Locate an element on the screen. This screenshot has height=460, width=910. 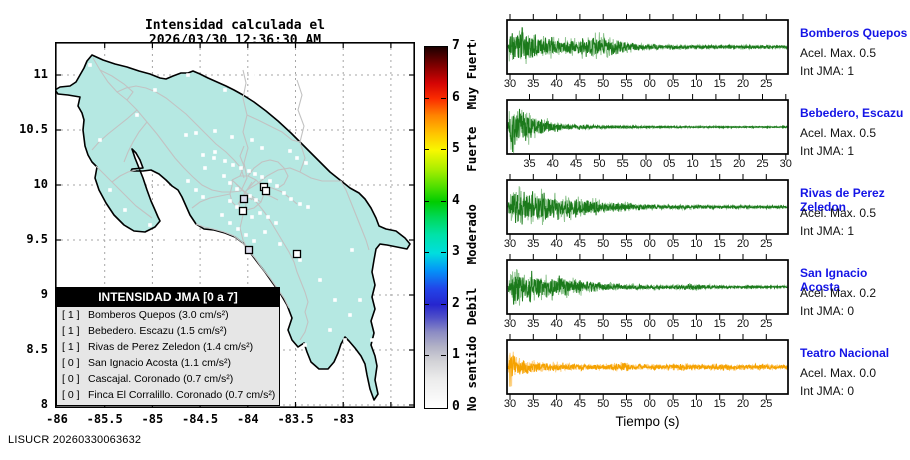
seismogram-trace: 30 35 40 45 50 55 00 05 10 15 20 25 is located at coordinates (646, 54).